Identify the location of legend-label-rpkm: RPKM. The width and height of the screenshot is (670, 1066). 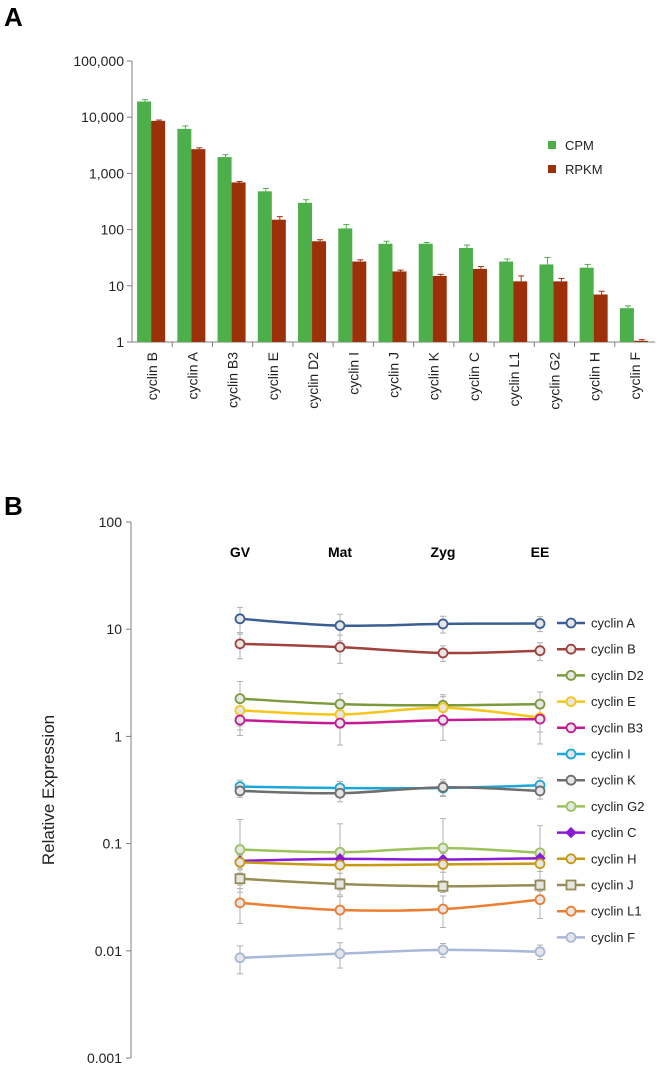
(584, 169).